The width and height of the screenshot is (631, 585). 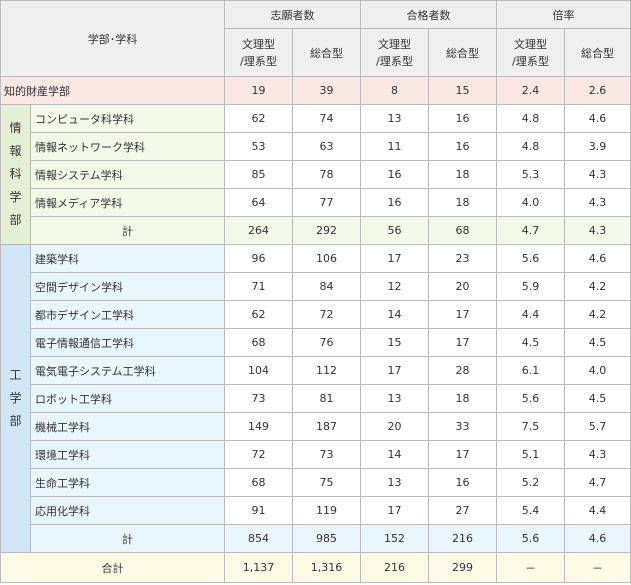 I want to click on value-cell: 854, so click(x=258, y=538).